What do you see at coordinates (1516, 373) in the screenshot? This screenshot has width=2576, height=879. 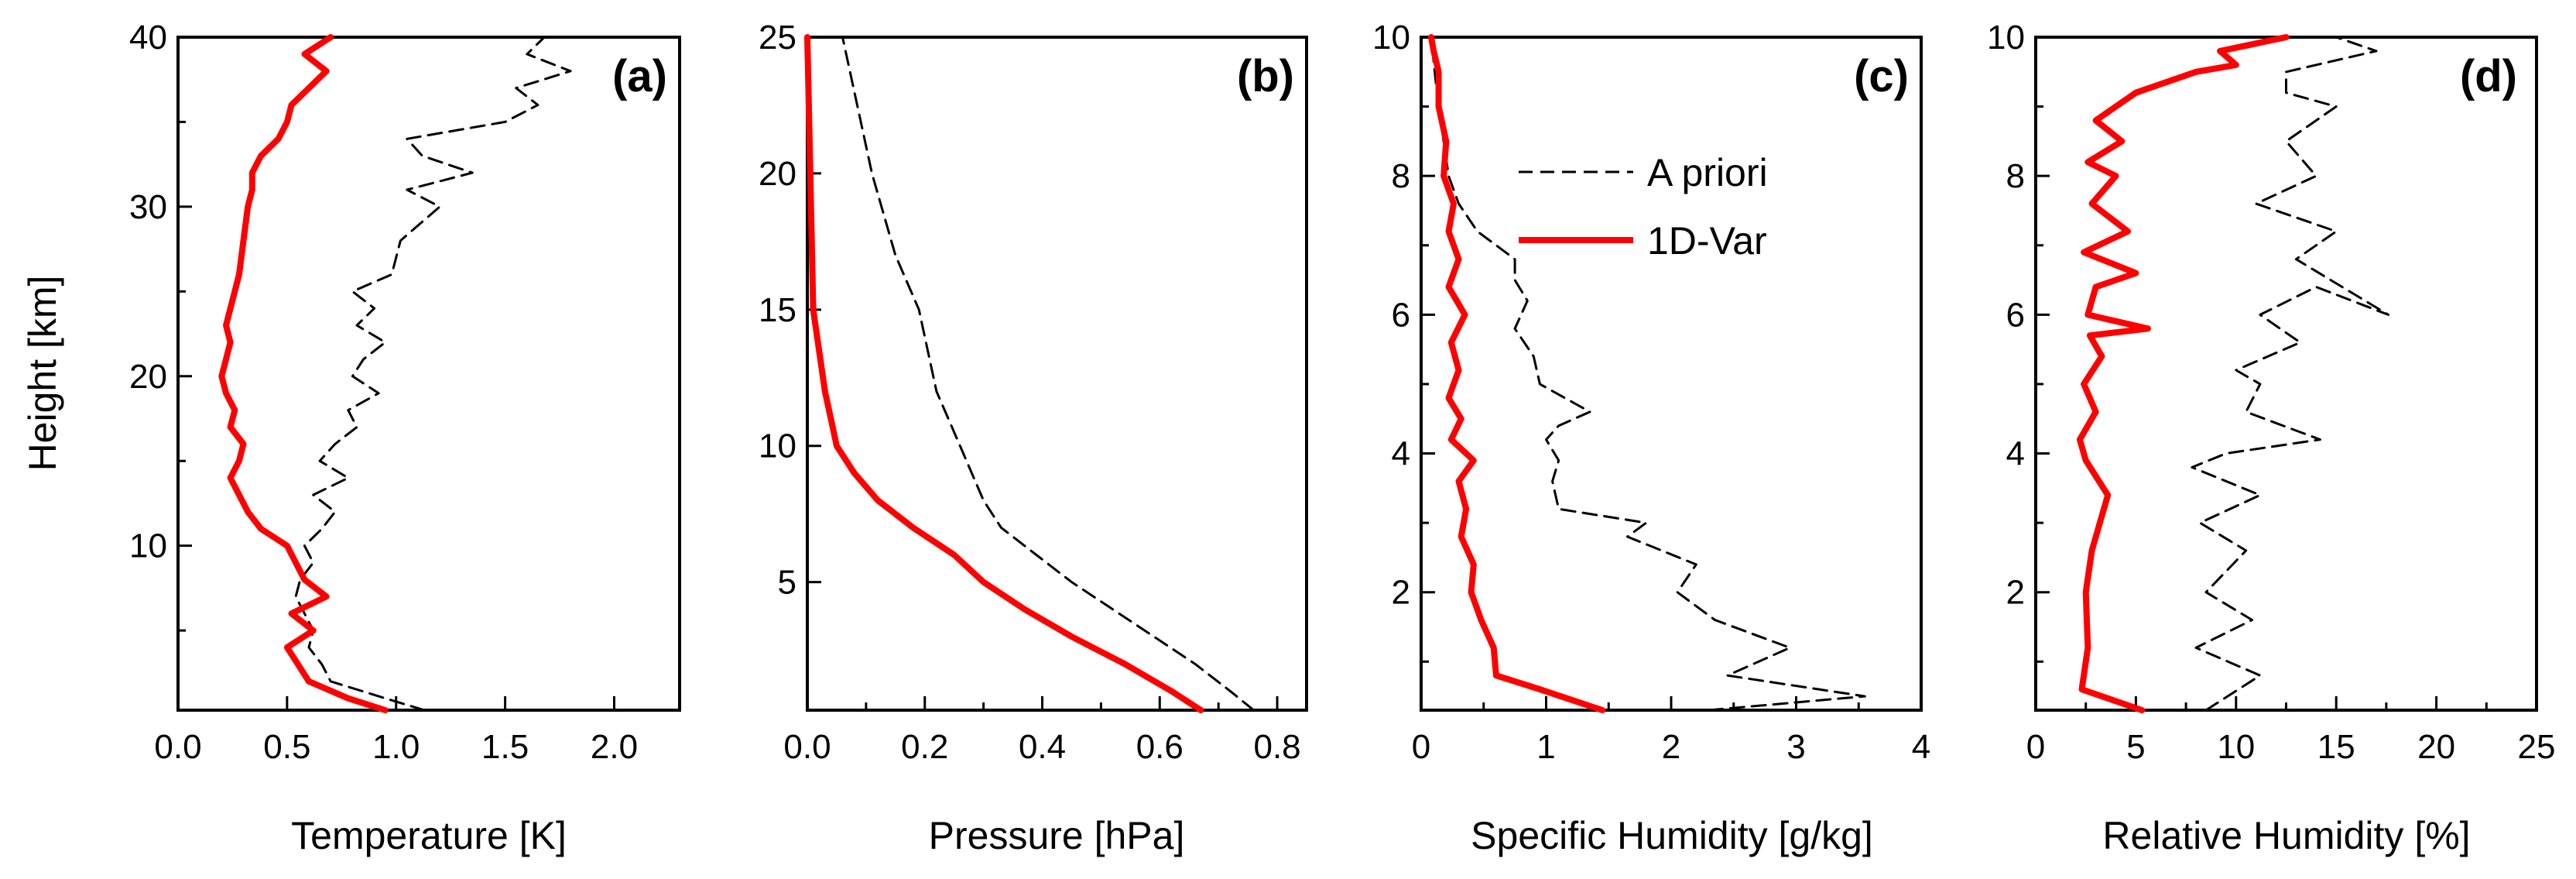 I see `panel-c-series-1dvar` at bounding box center [1516, 373].